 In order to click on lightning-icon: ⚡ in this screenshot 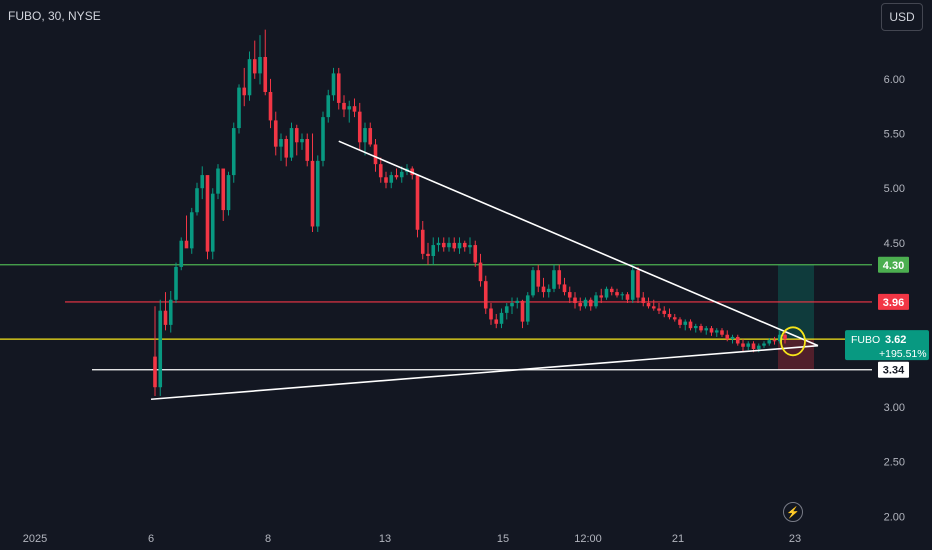, I will do `click(793, 512)`.